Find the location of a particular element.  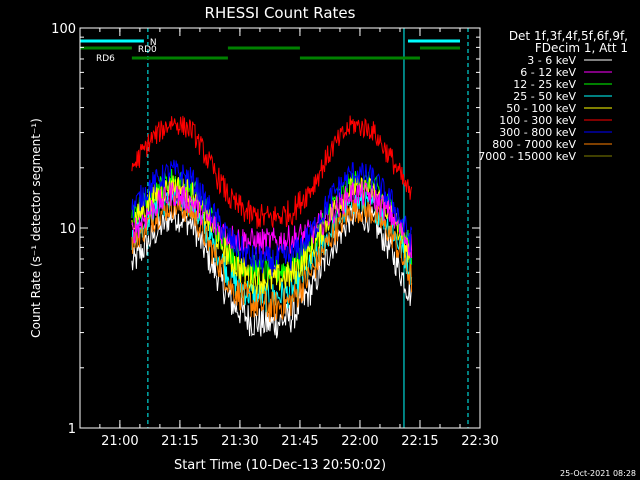

legend-label-6: 300 - 800 keV is located at coordinates (537, 132).